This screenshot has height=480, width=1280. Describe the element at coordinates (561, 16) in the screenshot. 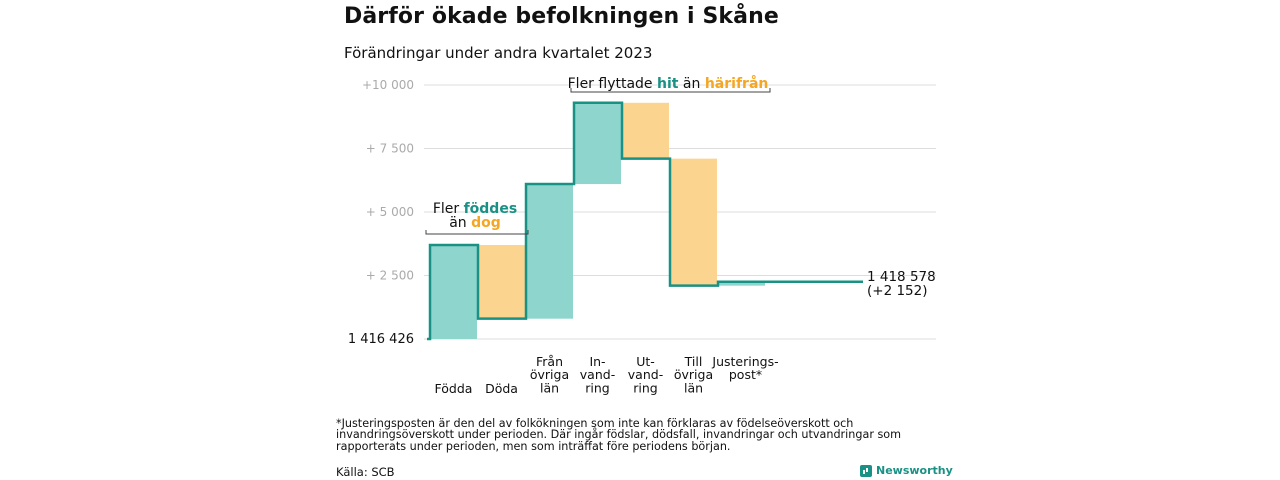

I see `chart-title: Därför ökade befolkningen i Skåne` at that location.